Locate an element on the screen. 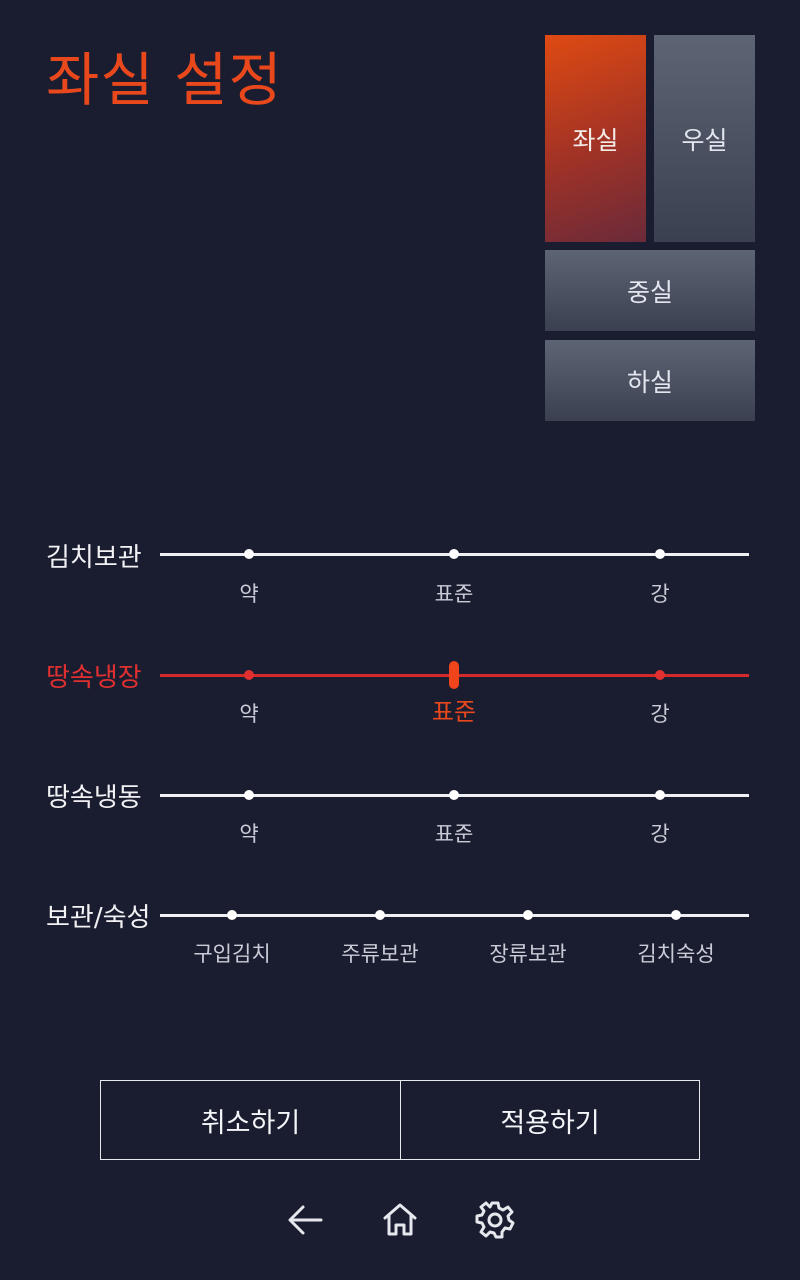 Image resolution: width=800 pixels, height=1280 pixels. page-title: 좌실 설정 is located at coordinates (164, 80).